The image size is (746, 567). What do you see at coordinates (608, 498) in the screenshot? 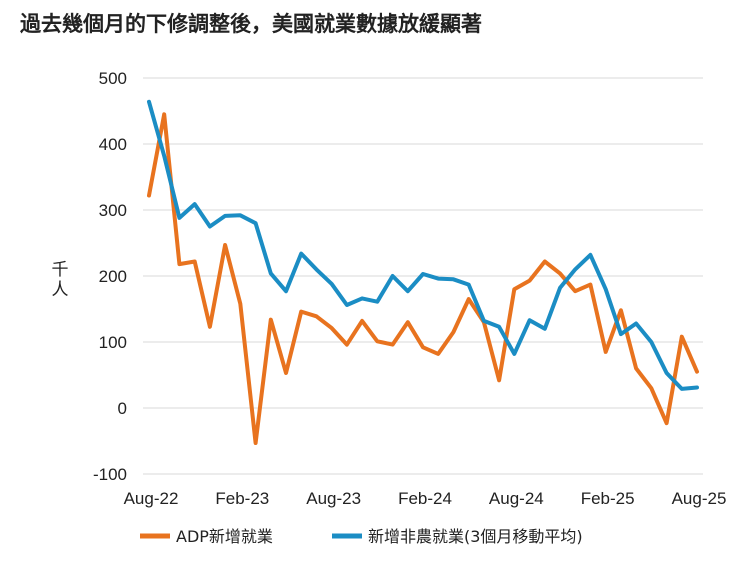
I see `x-tick-label: Feb-25` at bounding box center [608, 498].